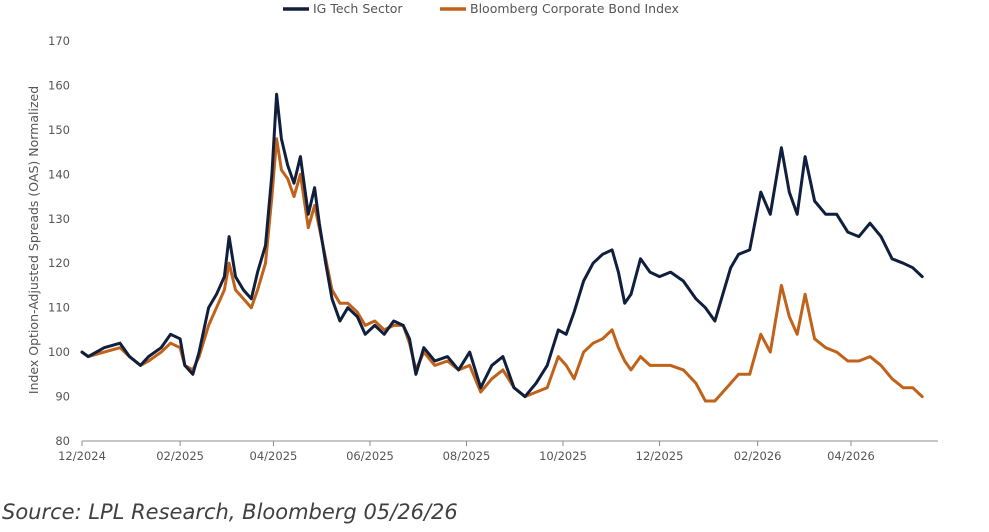 This screenshot has width=989, height=532. What do you see at coordinates (82, 456) in the screenshot?
I see `x-tick-label: 12/2024` at bounding box center [82, 456].